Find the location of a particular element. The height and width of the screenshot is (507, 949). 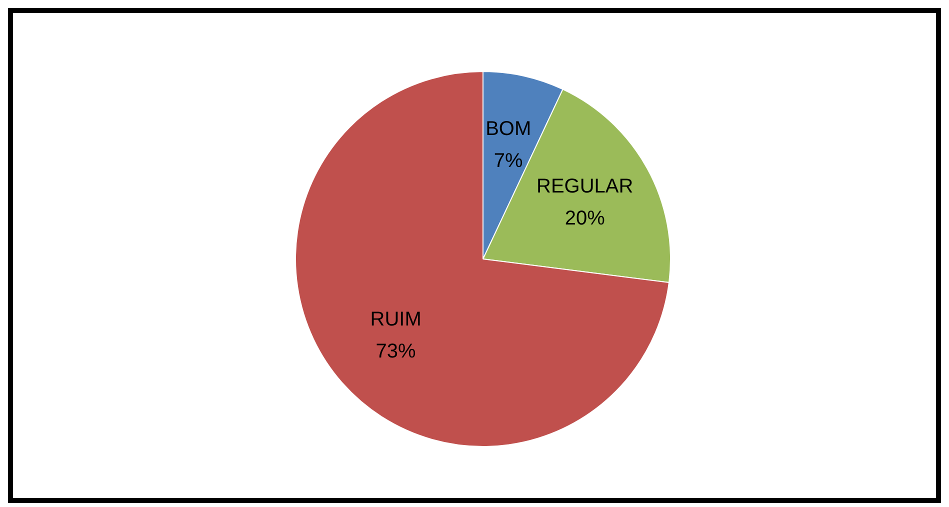

slice-label: RUIM is located at coordinates (396, 319).